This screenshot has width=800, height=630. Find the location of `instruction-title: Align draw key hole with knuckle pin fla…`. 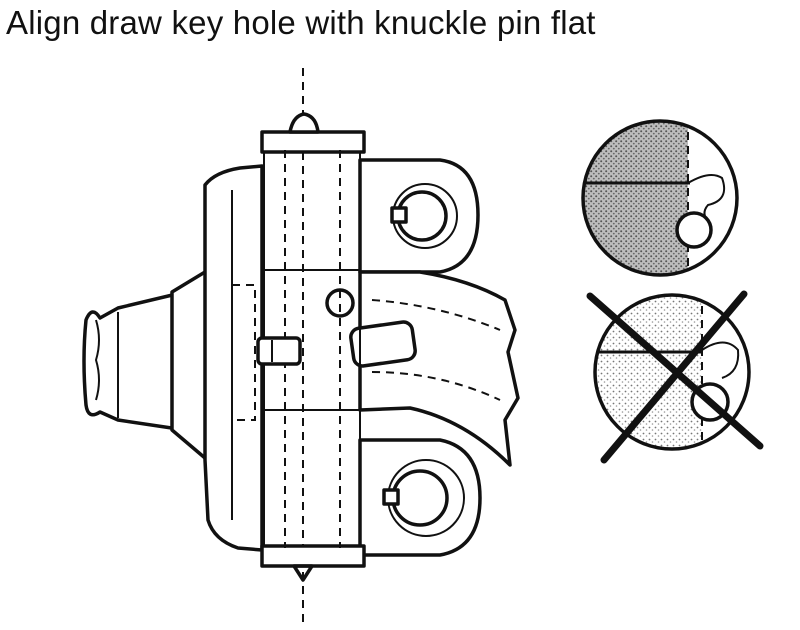

instruction-title: Align draw key hole with knuckle pin fla… is located at coordinates (301, 22).